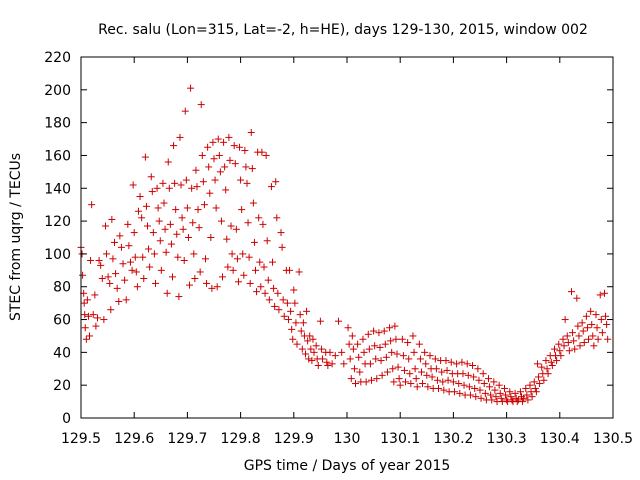 The height and width of the screenshot is (480, 640). What do you see at coordinates (81, 439) in the screenshot?
I see `x-tick-label: 129.5` at bounding box center [81, 439].